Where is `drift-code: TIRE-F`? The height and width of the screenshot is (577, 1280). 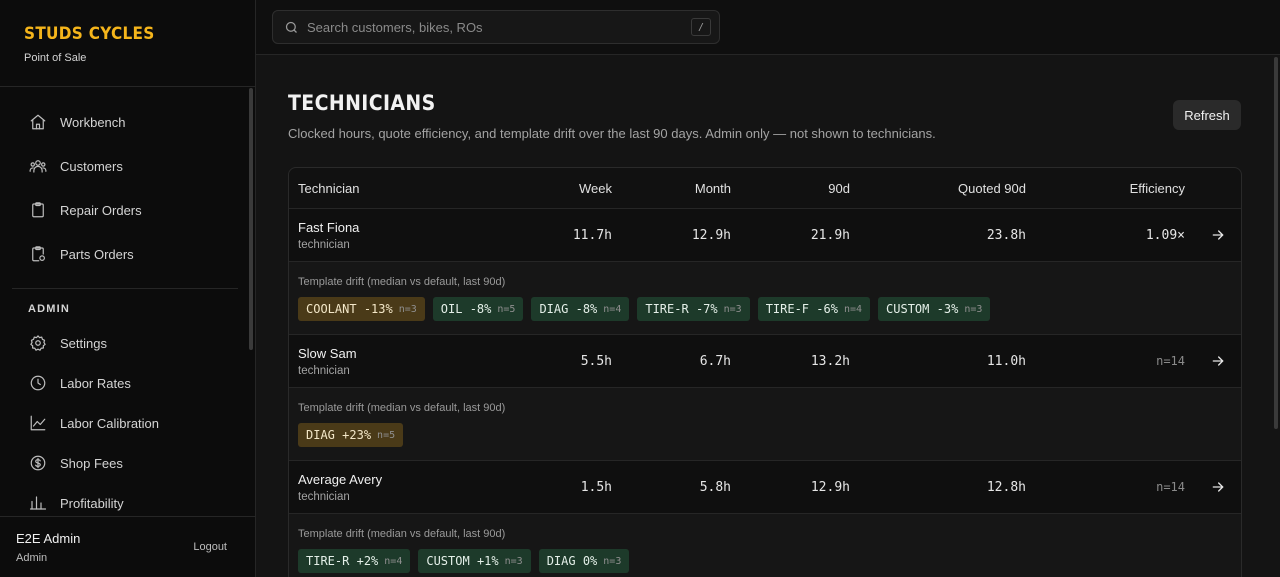
drift-code: TIRE-F is located at coordinates (787, 309).